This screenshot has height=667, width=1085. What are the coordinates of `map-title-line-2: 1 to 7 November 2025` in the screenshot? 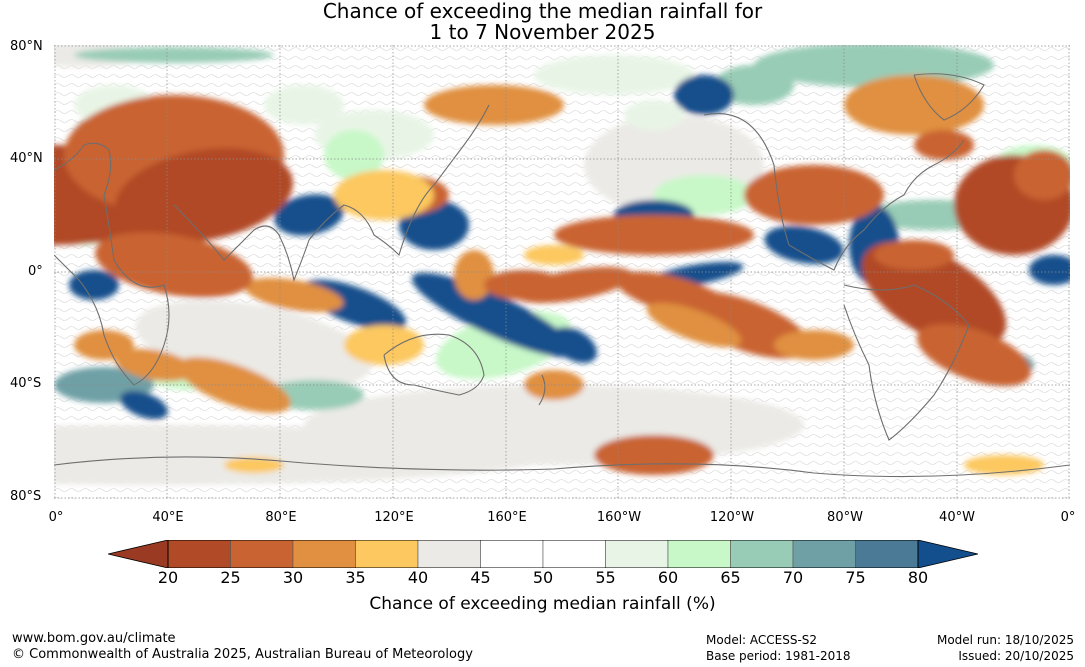 It's located at (542, 32).